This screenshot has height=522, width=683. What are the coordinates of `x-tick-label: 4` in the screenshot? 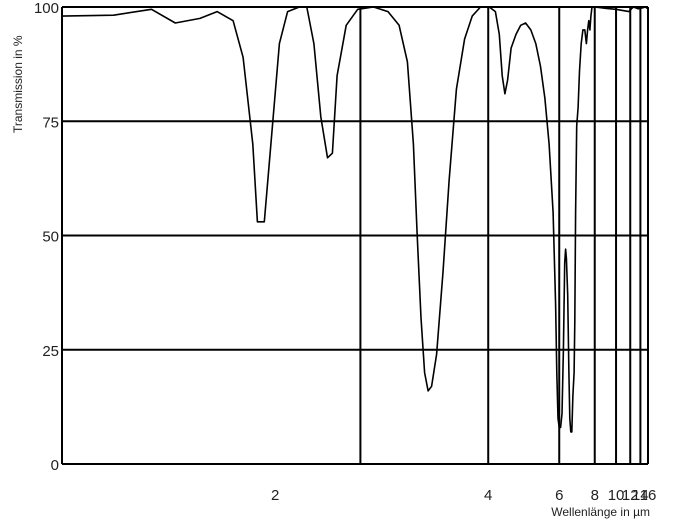 It's located at (488, 495).